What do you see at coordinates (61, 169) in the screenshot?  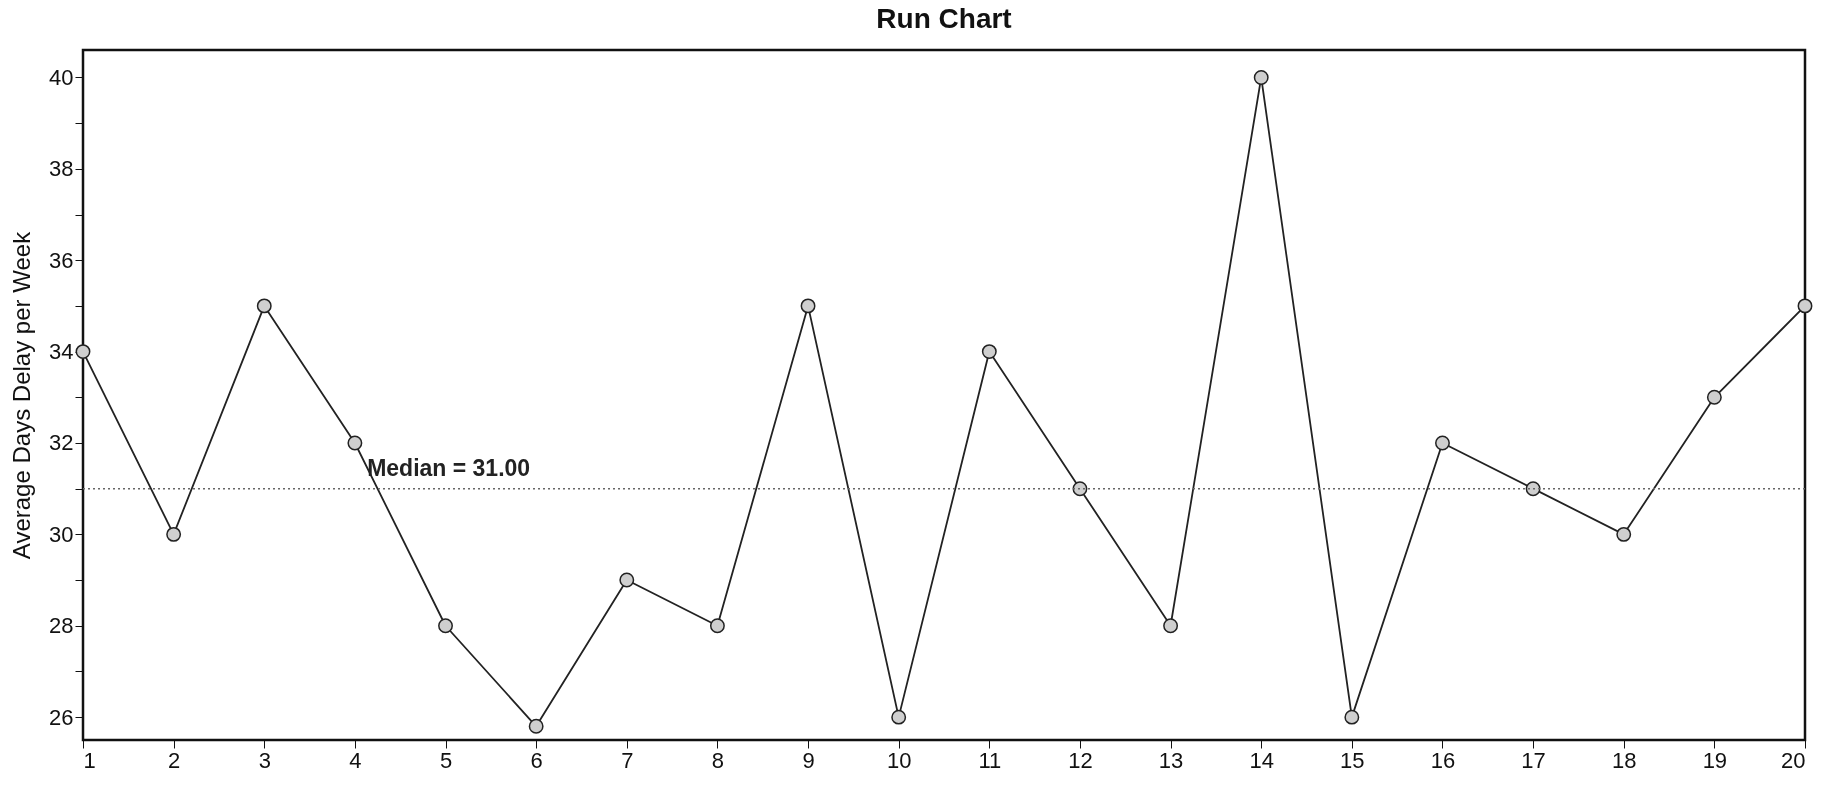 I see `y-tick-label: 38` at bounding box center [61, 169].